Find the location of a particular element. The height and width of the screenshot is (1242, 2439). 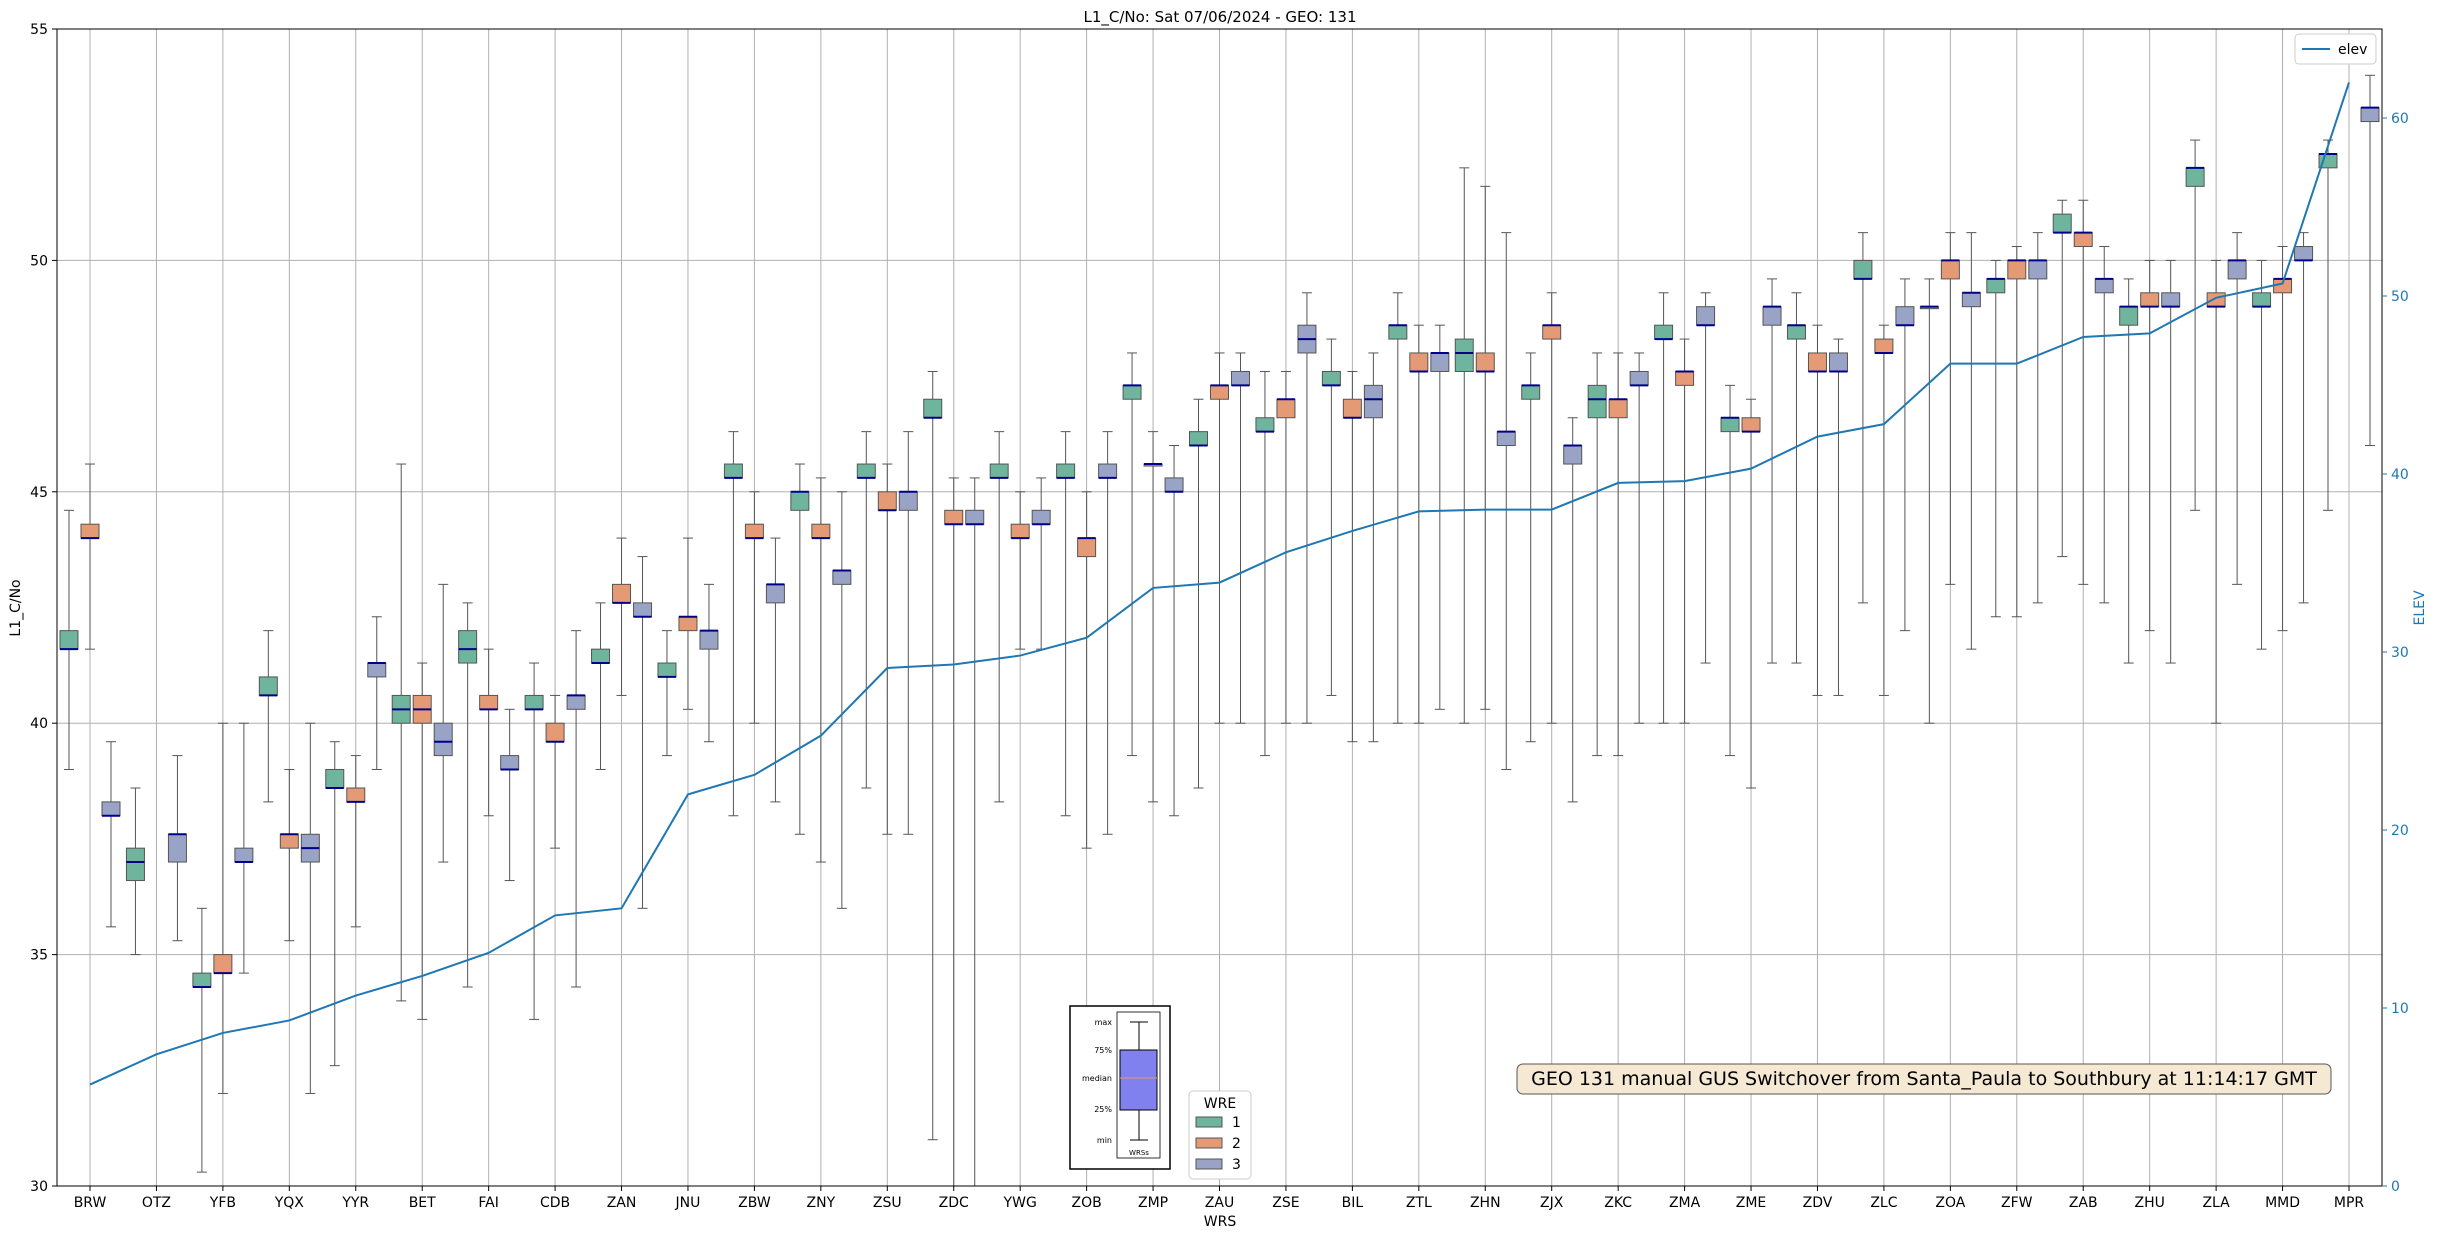

box-brw-wre3 is located at coordinates (111, 834).